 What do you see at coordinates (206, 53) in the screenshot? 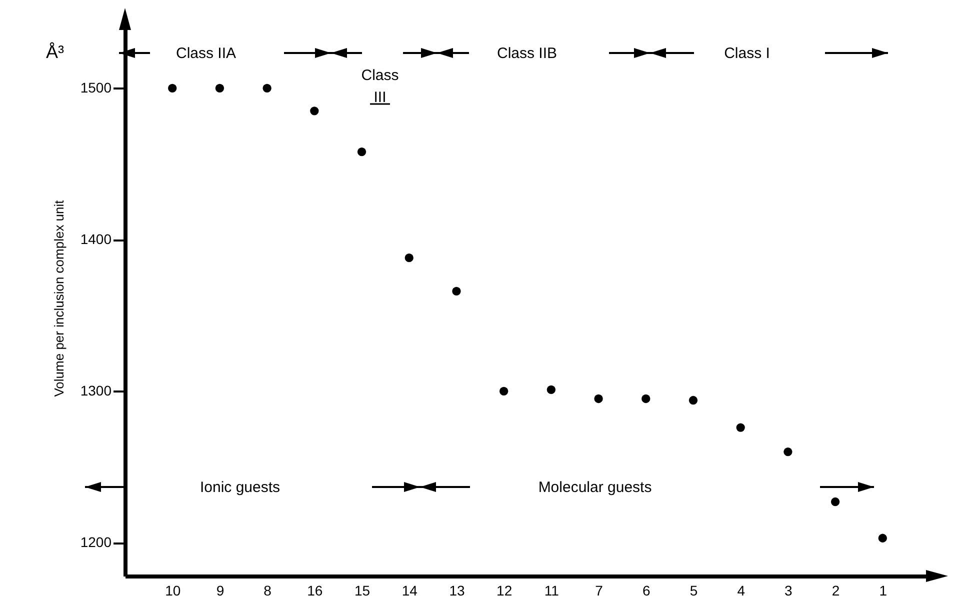
I see `annotation: Class IIA` at bounding box center [206, 53].